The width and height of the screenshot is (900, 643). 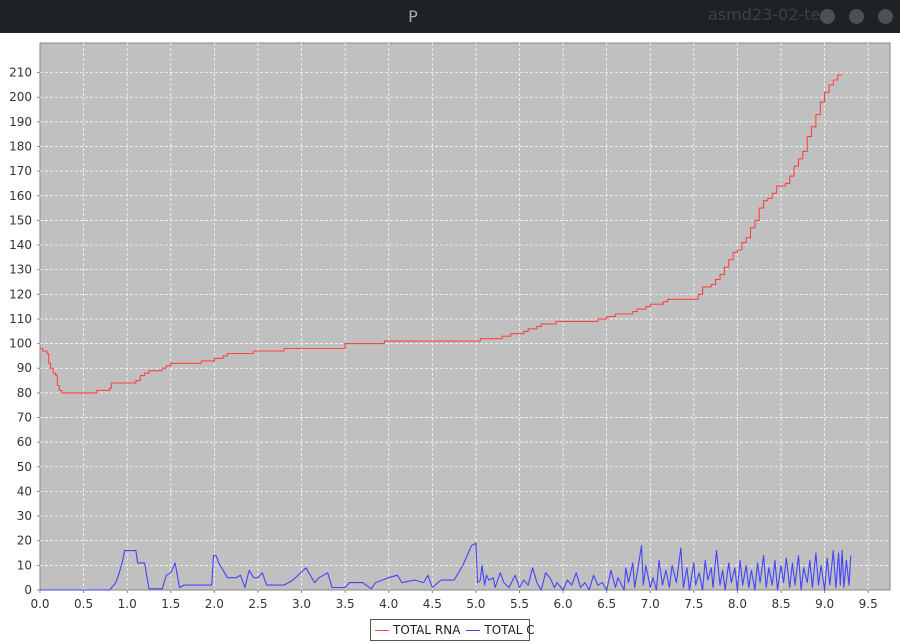 I want to click on y-tick-label: 130, so click(x=20, y=270).